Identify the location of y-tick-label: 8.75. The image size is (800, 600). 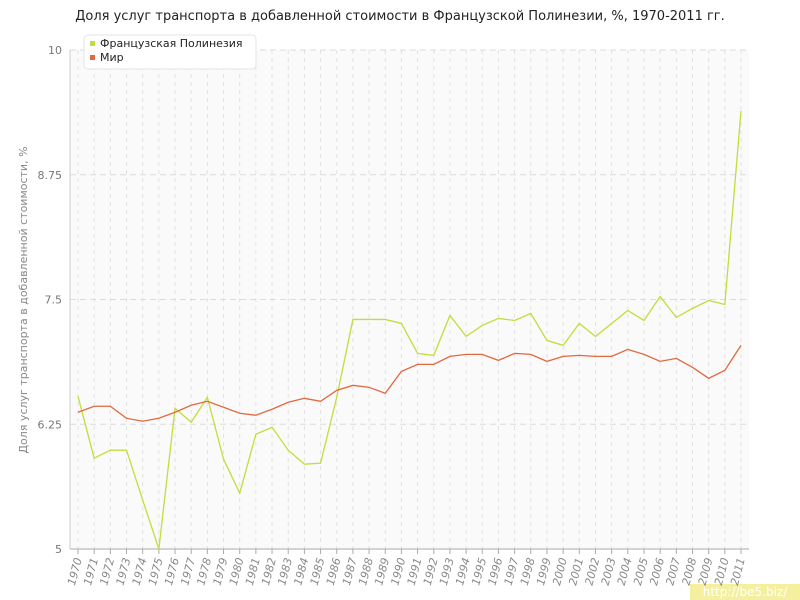
(50, 175).